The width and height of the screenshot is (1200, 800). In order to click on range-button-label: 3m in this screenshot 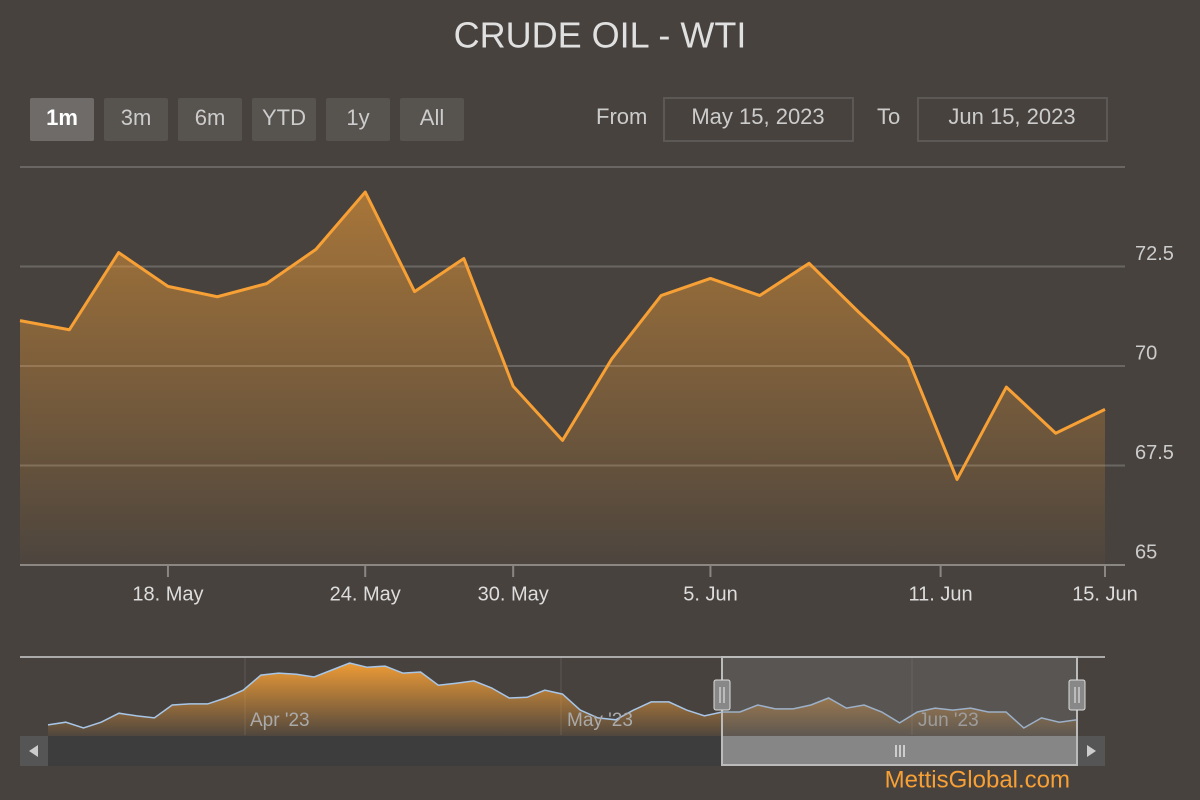, I will do `click(136, 117)`.